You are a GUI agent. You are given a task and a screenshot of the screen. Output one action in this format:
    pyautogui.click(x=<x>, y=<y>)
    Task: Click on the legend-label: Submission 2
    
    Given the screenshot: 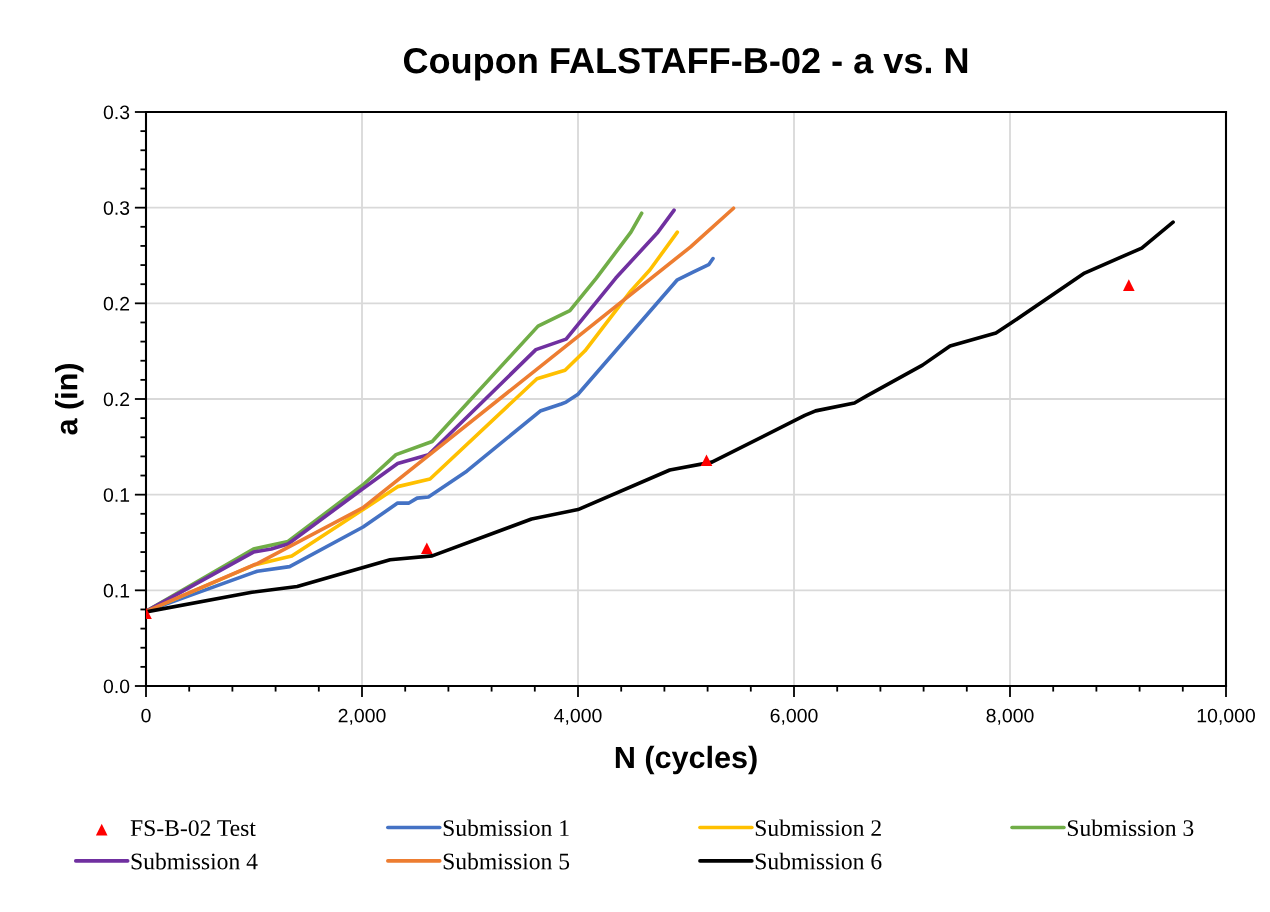 What is the action you would take?
    pyautogui.click(x=818, y=828)
    